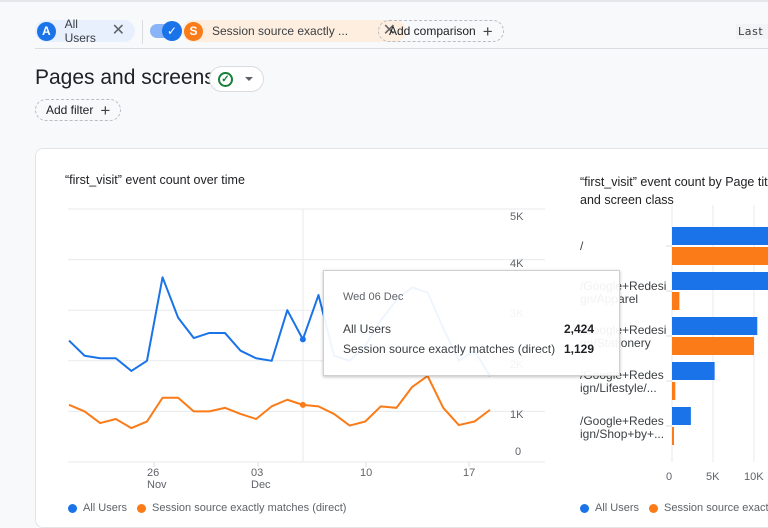  I want to click on x-axis-tick: 03 Dec, so click(261, 479).